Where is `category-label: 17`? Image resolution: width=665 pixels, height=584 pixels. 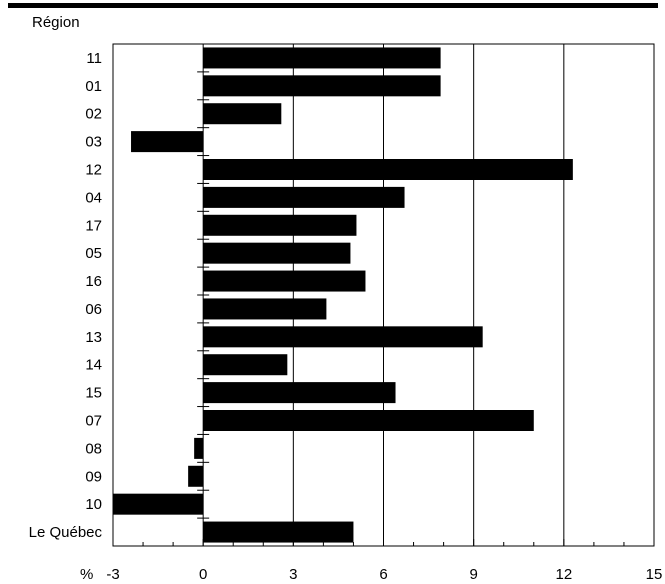
category-label: 17 is located at coordinates (93, 225).